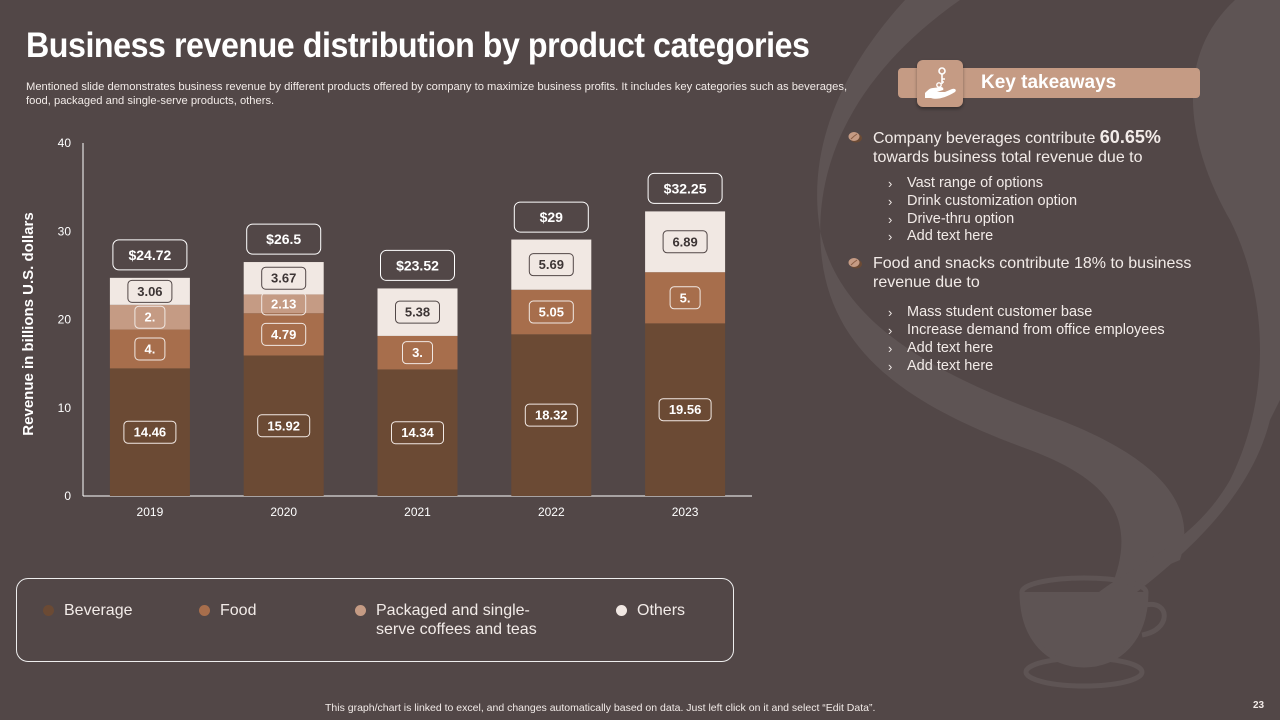  What do you see at coordinates (992, 200) in the screenshot?
I see `subpoint-text: Drink customization option` at bounding box center [992, 200].